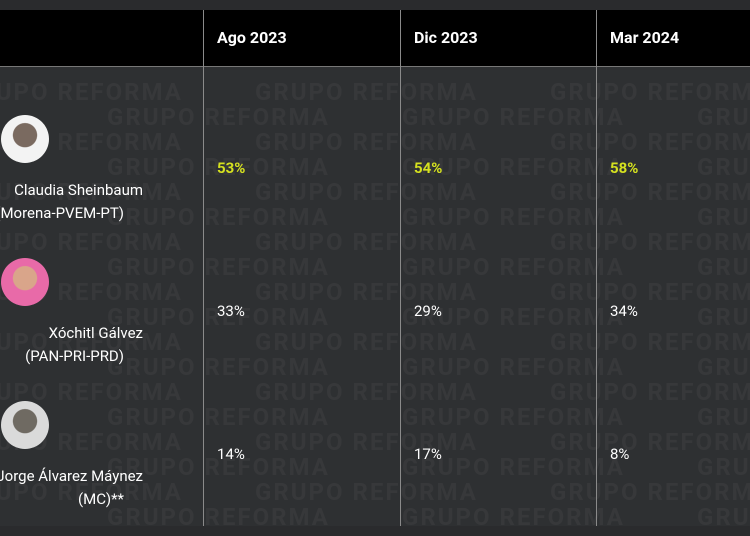 The image size is (750, 536). Describe the element at coordinates (428, 168) in the screenshot. I see `poll-value: 54%` at that location.